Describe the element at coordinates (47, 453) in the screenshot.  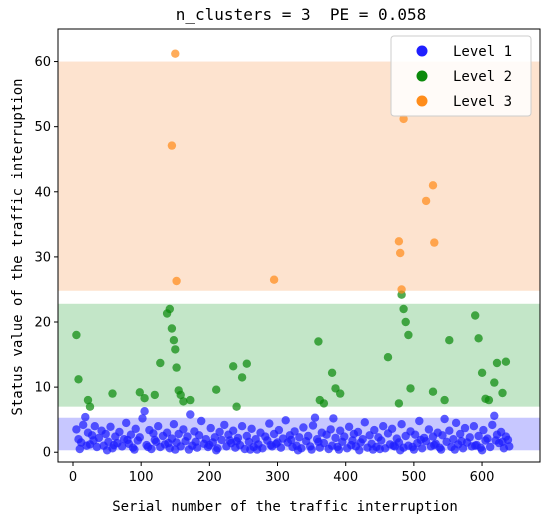
I see `y-tick-label: 0` at that location.